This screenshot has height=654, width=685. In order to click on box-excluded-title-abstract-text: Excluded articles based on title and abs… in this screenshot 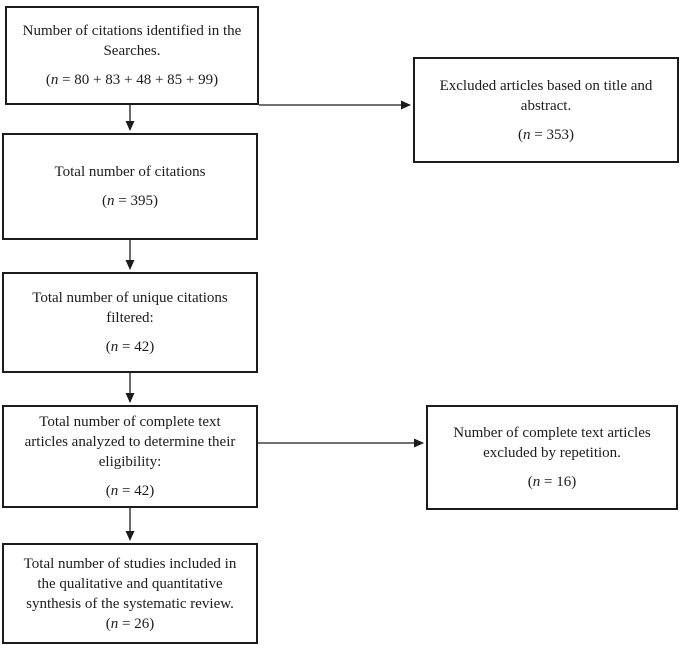, I will do `click(546, 95)`.